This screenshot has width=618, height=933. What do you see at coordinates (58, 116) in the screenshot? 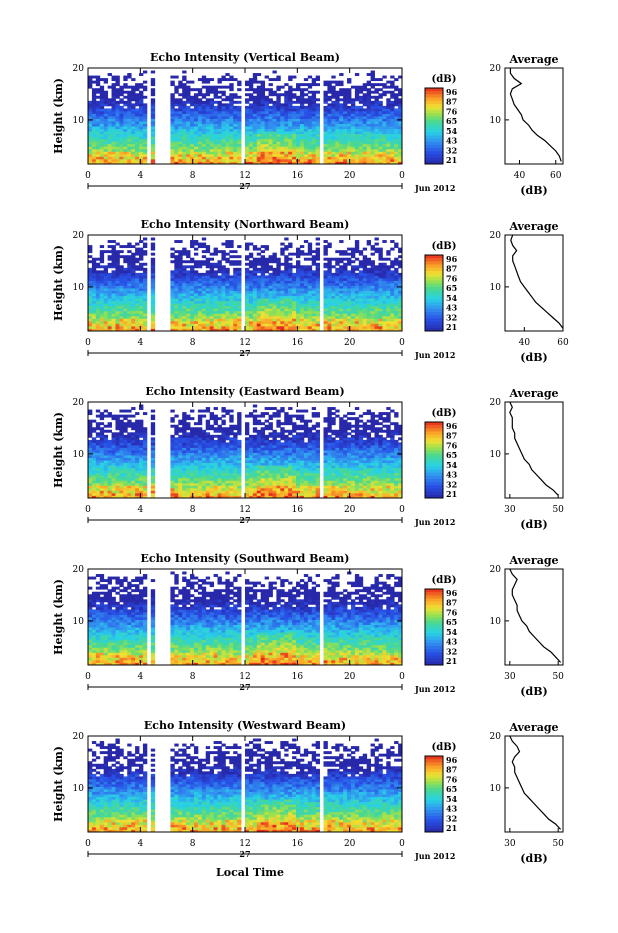
I see `y-axis-label: Height (km)` at bounding box center [58, 116].